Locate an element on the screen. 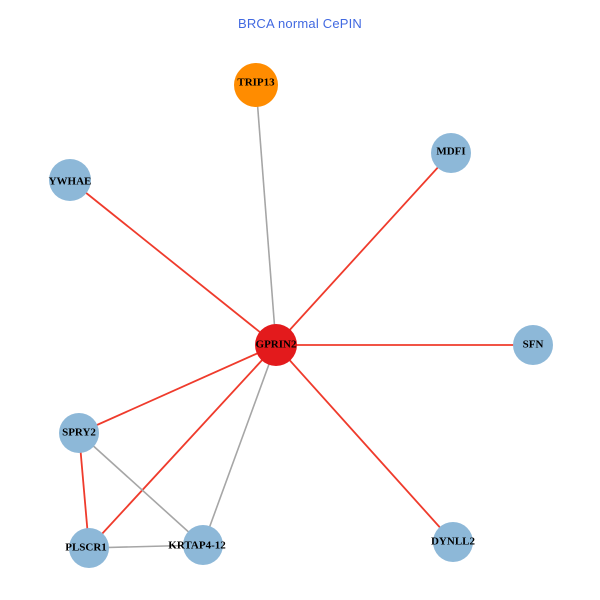 This screenshot has height=600, width=600. node-spry2: SPRY2 is located at coordinates (79, 433).